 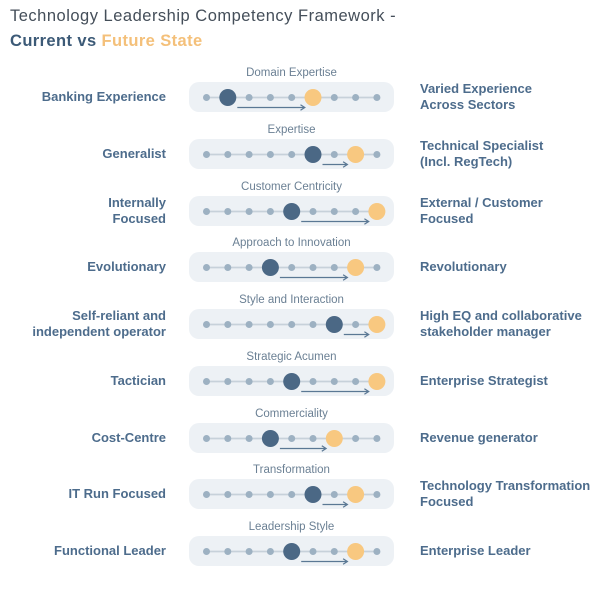 I want to click on future-state-label: Enterprise Strategist, so click(x=484, y=380).